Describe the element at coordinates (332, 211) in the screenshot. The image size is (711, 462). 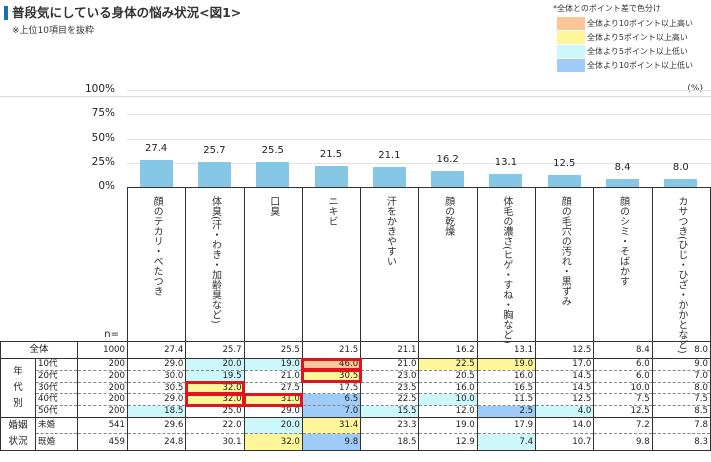
I see `category-label: ニキビ` at that location.